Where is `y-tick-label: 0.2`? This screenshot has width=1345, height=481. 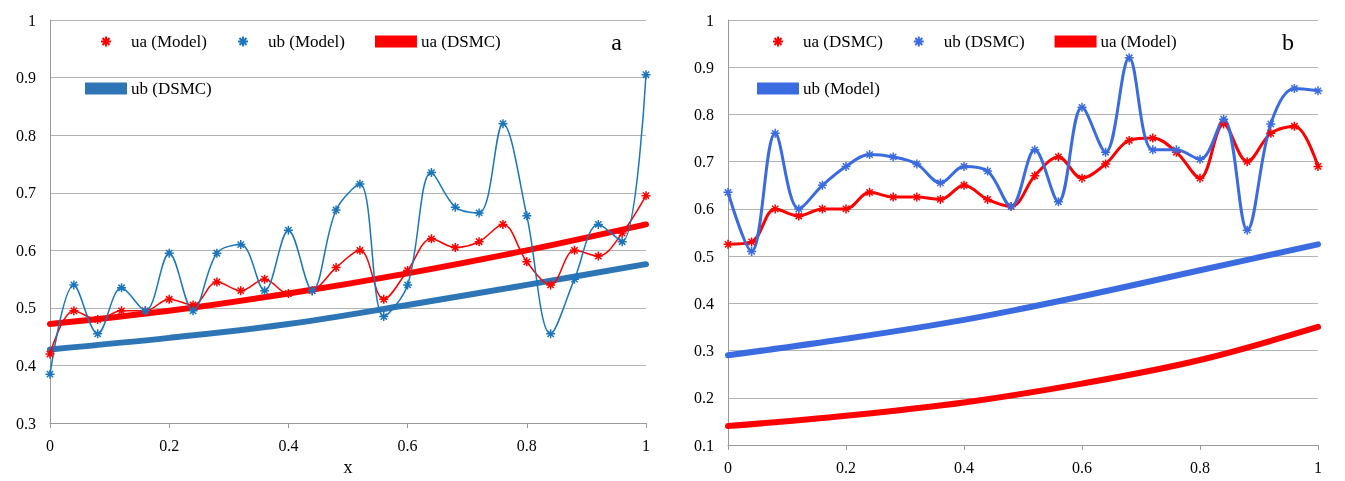 y-tick-label: 0.2 is located at coordinates (704, 398).